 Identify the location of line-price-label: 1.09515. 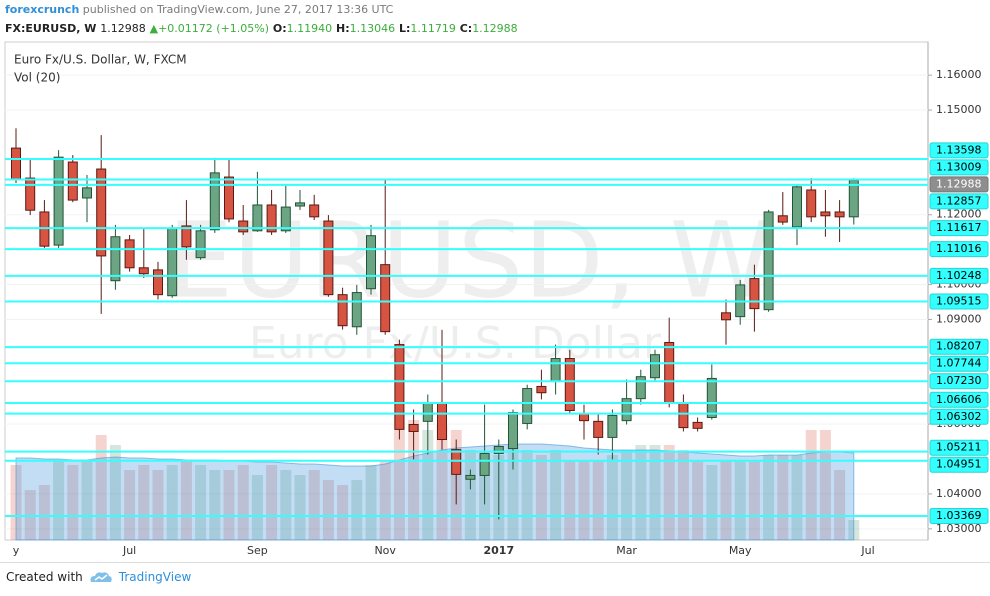
(959, 300).